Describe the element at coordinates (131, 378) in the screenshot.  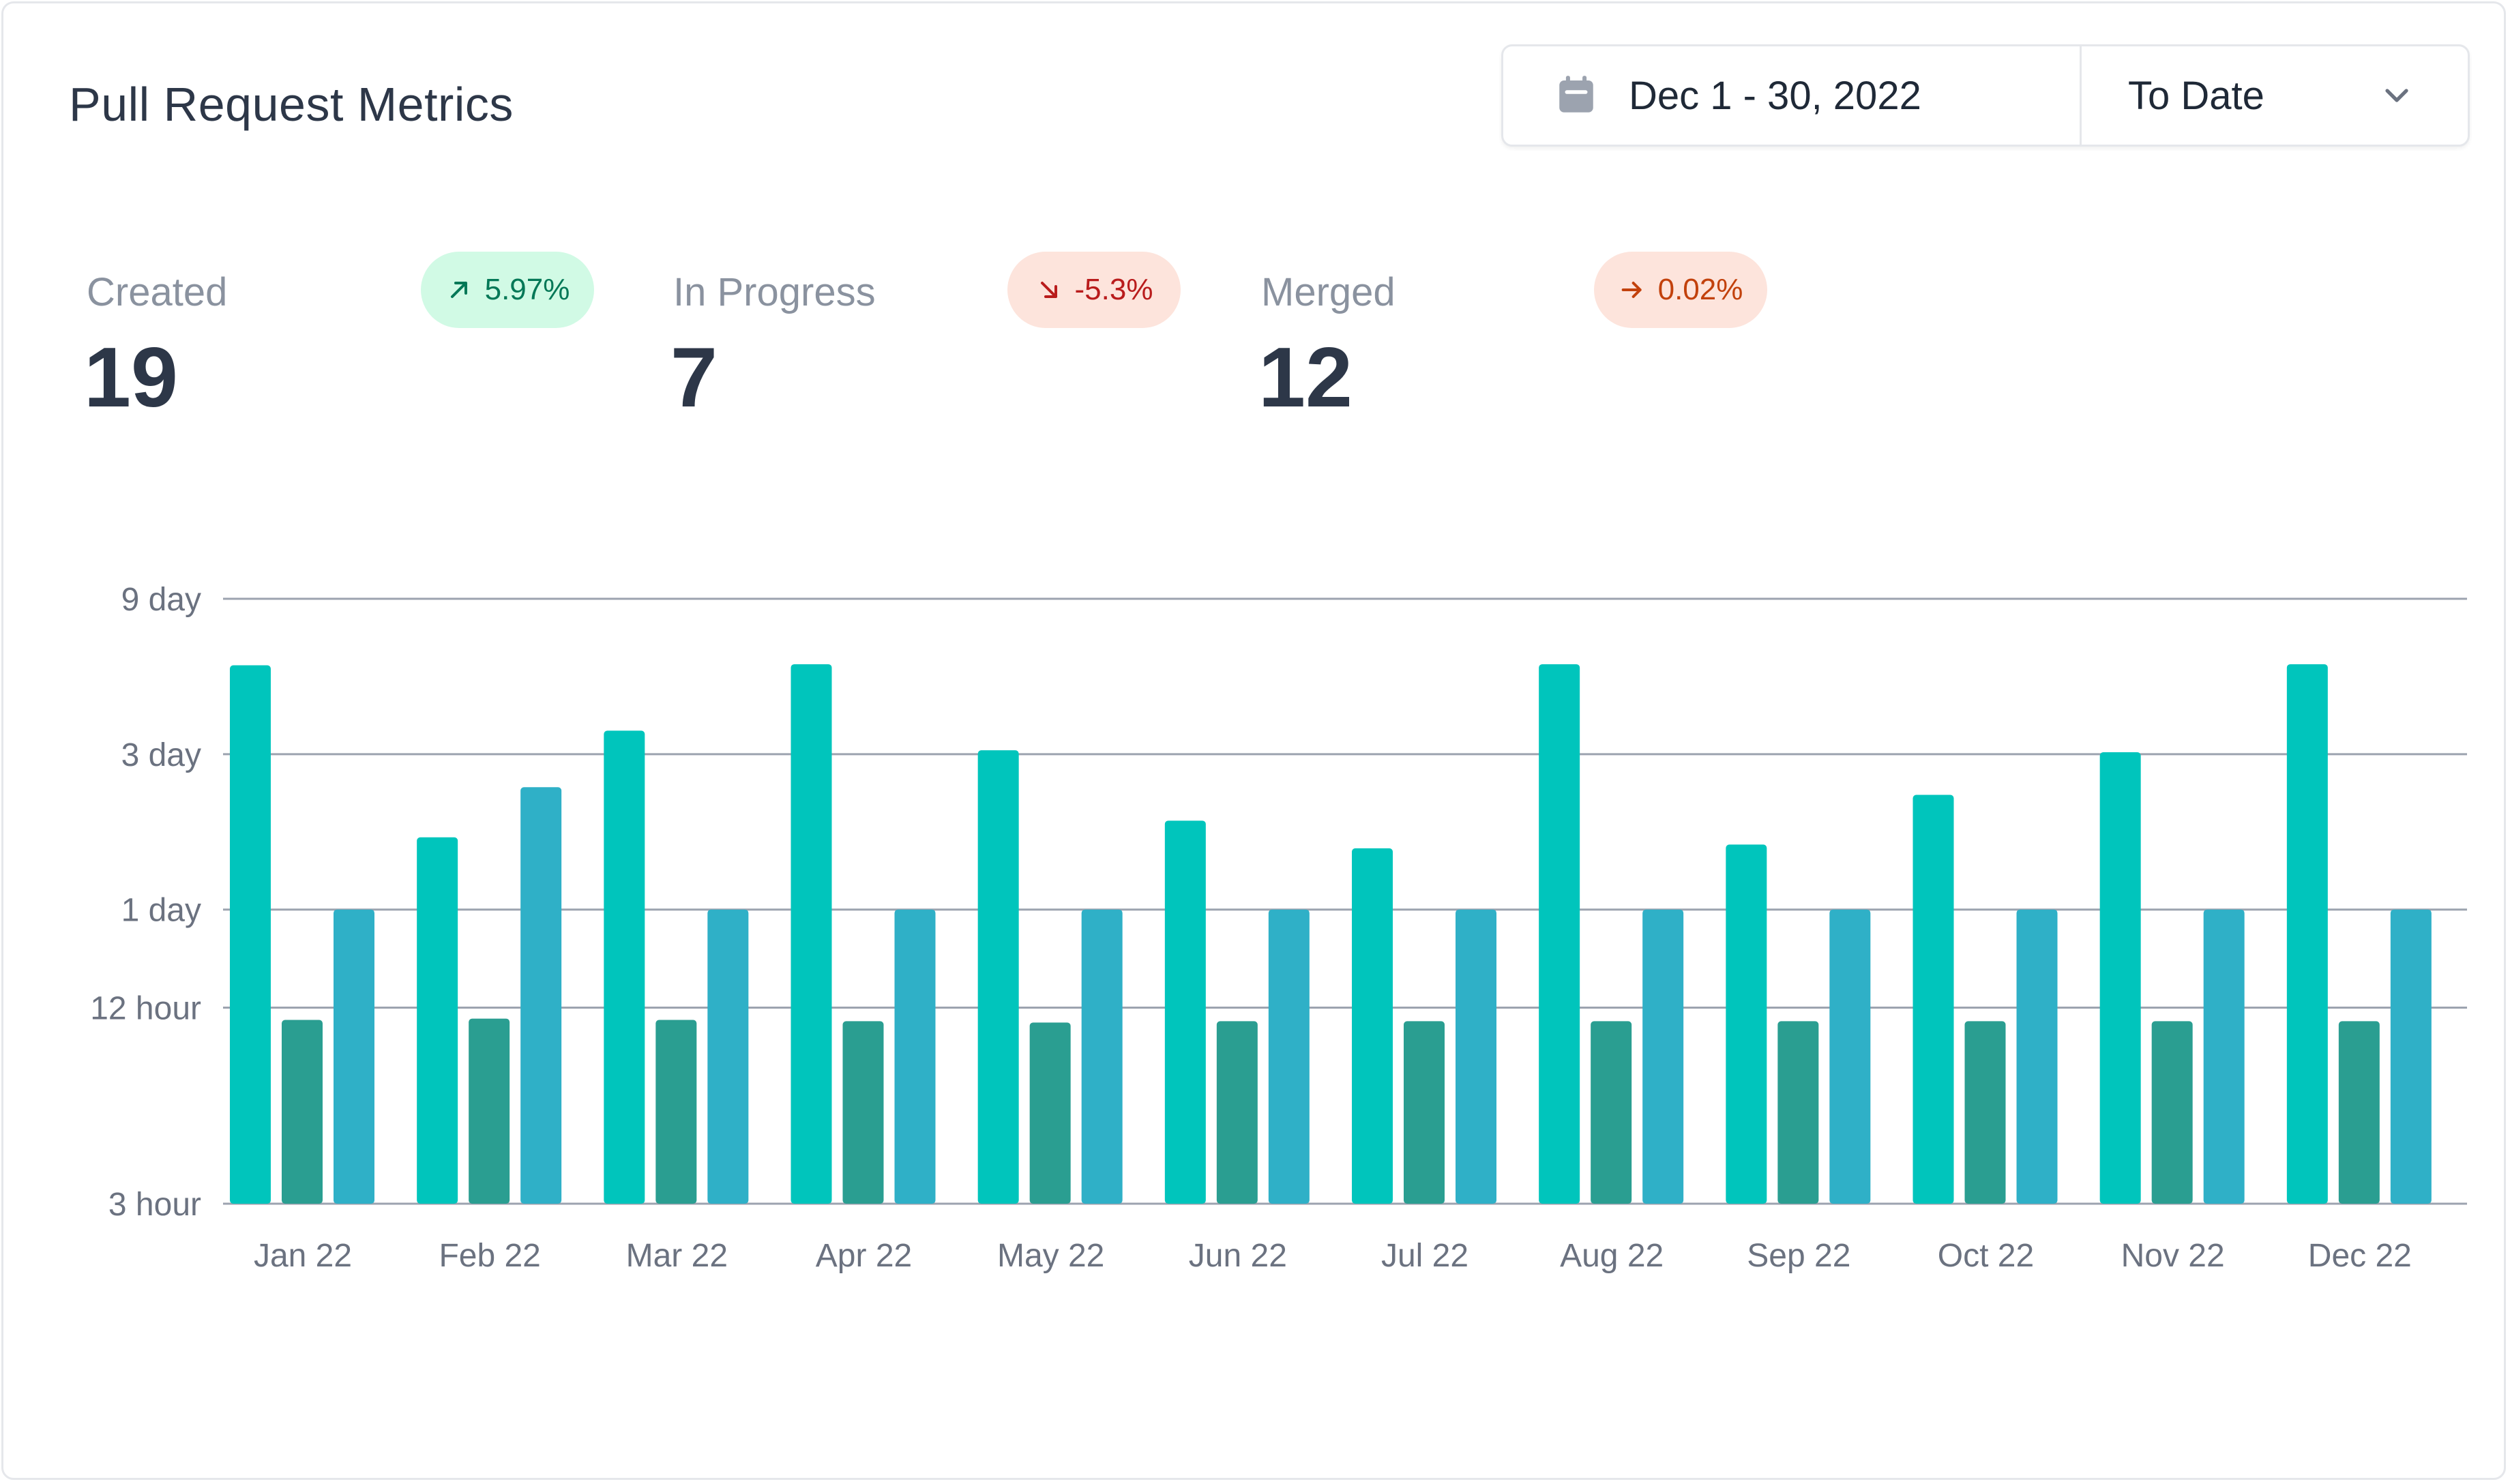
I see `stat-value-created: 19` at that location.